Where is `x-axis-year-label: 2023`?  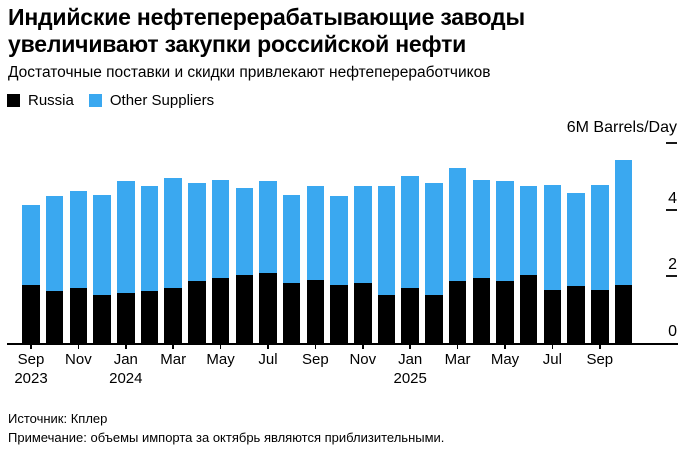 x-axis-year-label: 2023 is located at coordinates (31, 378).